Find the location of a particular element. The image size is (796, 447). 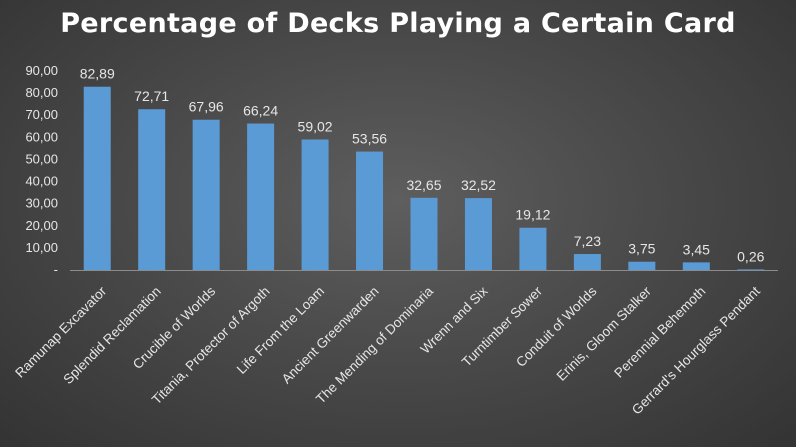

data-label: 32,65 is located at coordinates (423, 185).